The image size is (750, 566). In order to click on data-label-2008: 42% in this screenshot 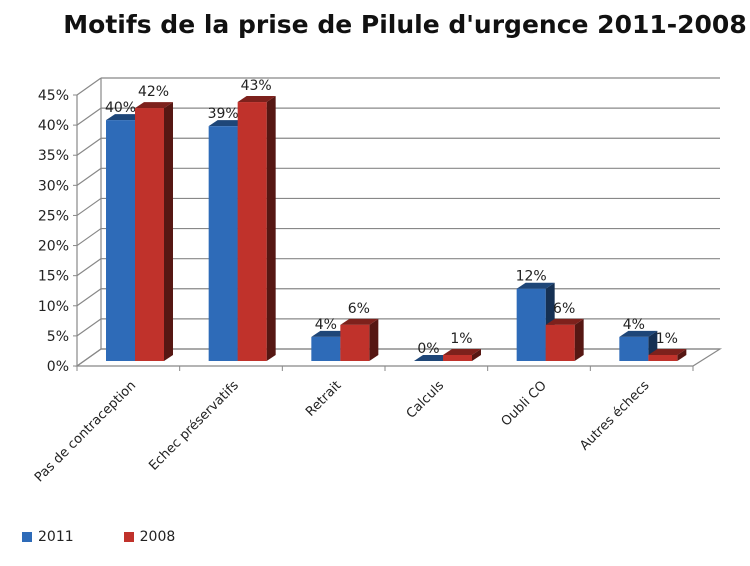, I will do `click(153, 92)`.